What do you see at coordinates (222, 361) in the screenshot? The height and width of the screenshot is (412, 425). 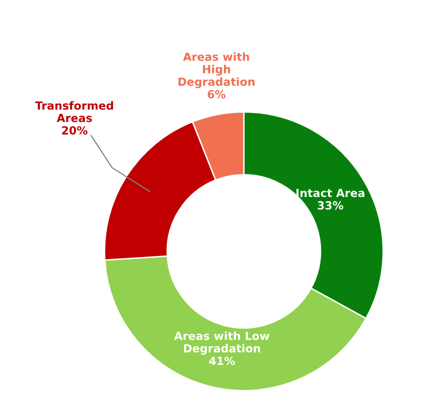 I see `data-label: 41%` at bounding box center [222, 361].